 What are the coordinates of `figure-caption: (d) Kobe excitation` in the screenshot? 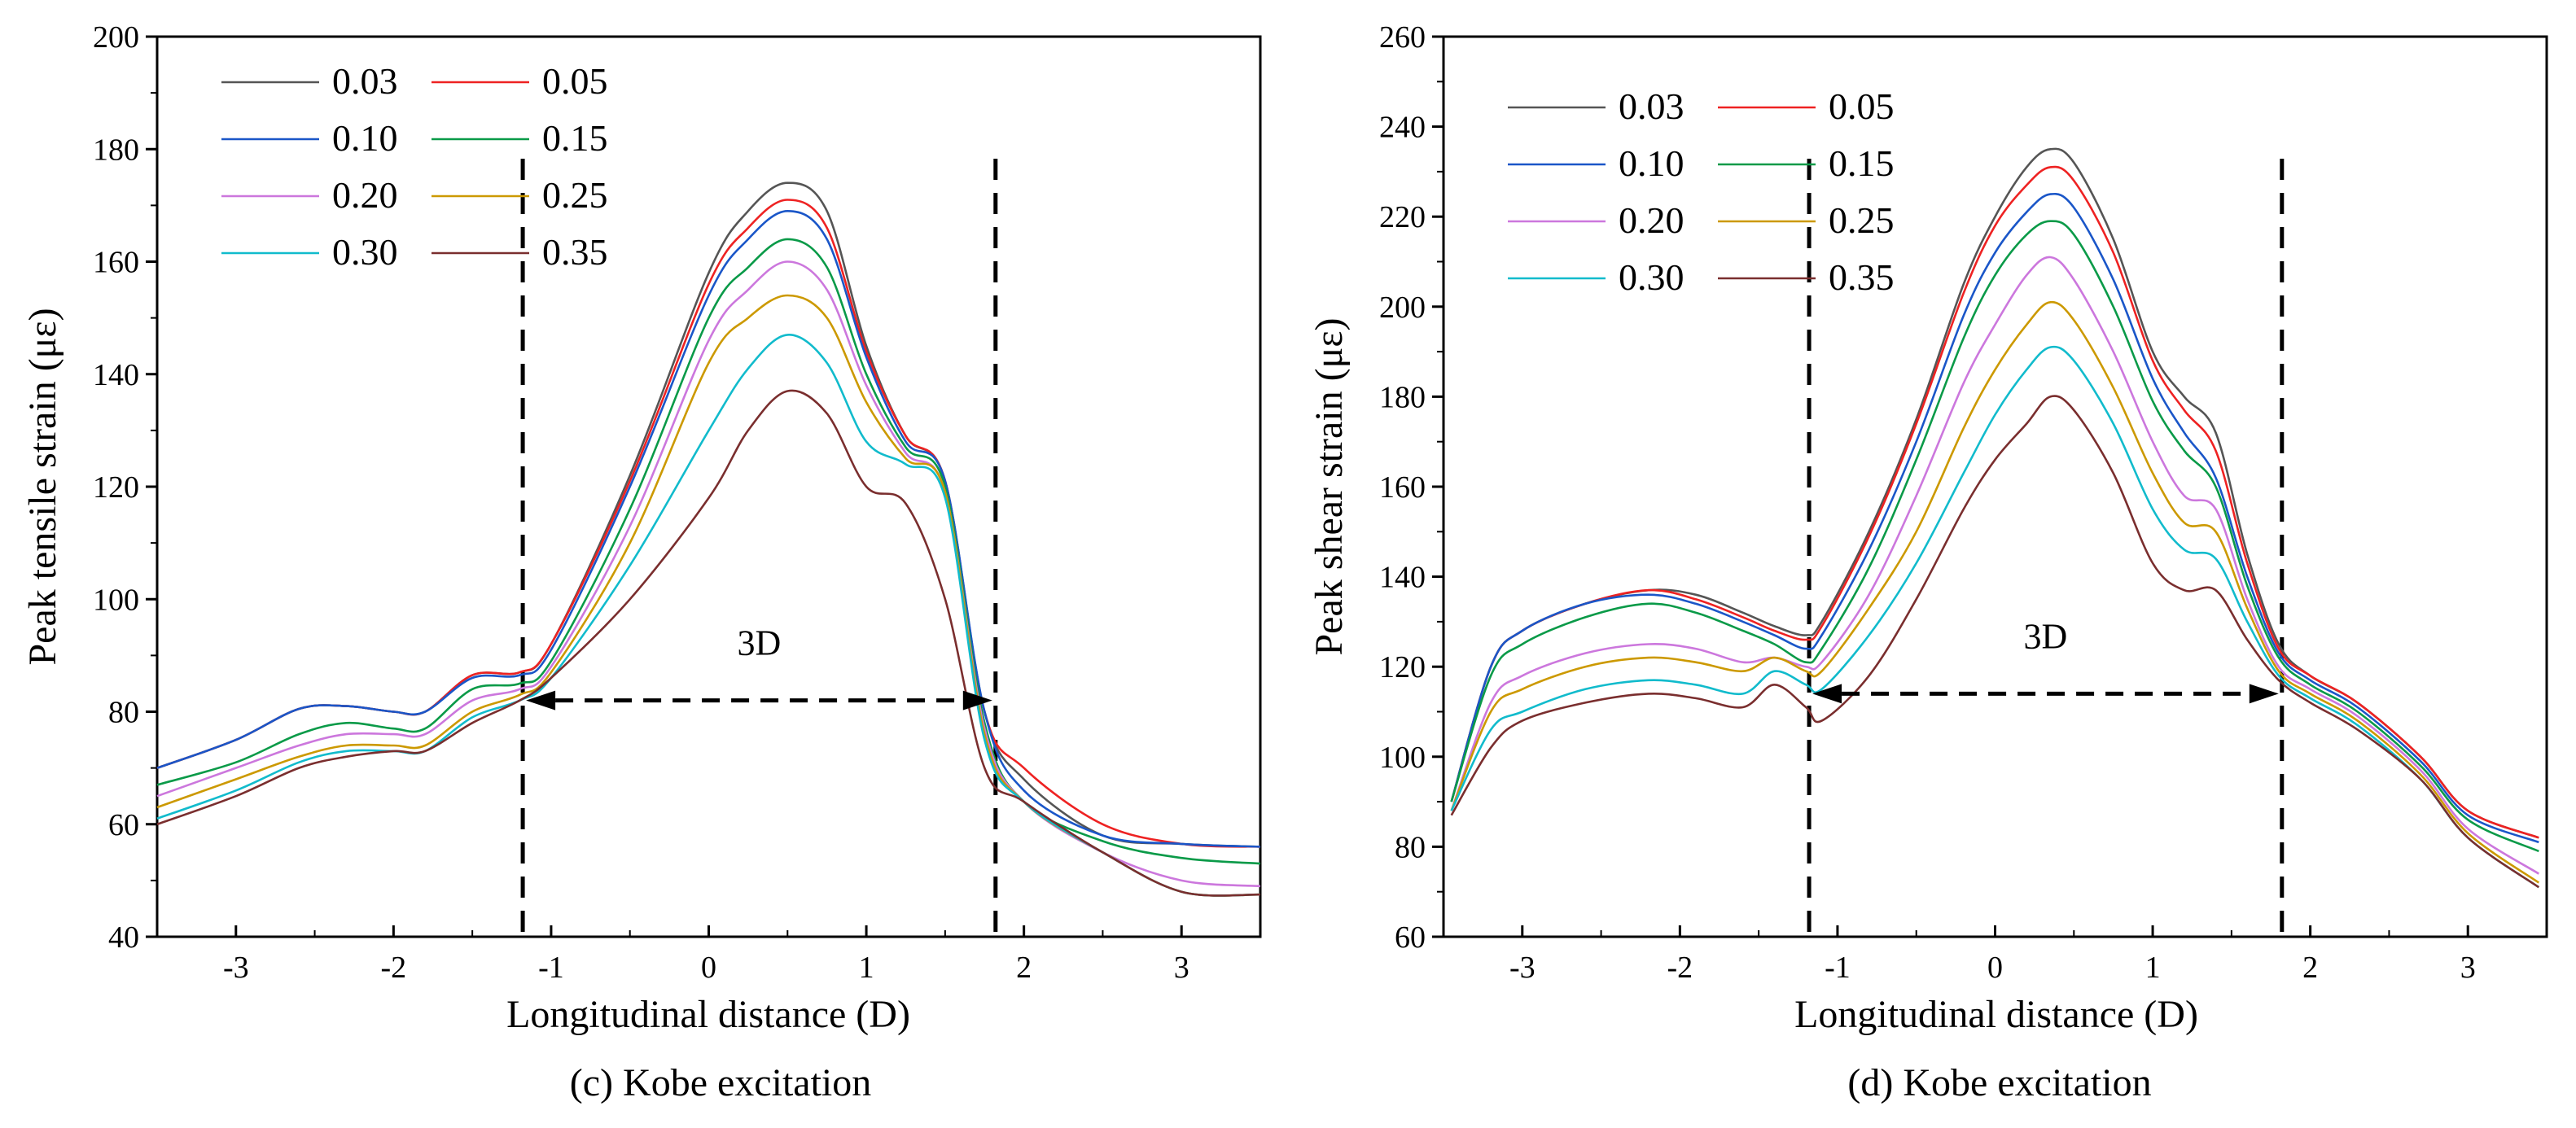 It's located at (1999, 1082).